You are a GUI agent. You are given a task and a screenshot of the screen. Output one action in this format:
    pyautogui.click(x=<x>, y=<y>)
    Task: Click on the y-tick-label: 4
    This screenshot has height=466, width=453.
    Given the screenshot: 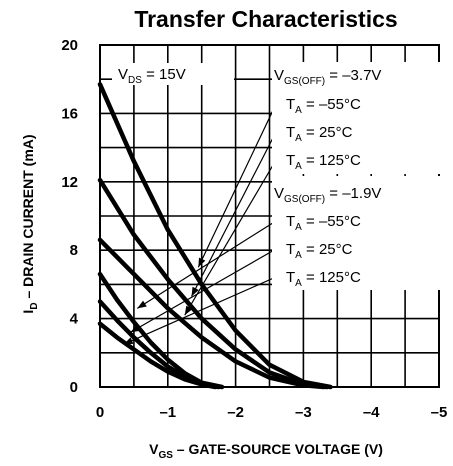 What is the action you would take?
    pyautogui.click(x=74, y=319)
    